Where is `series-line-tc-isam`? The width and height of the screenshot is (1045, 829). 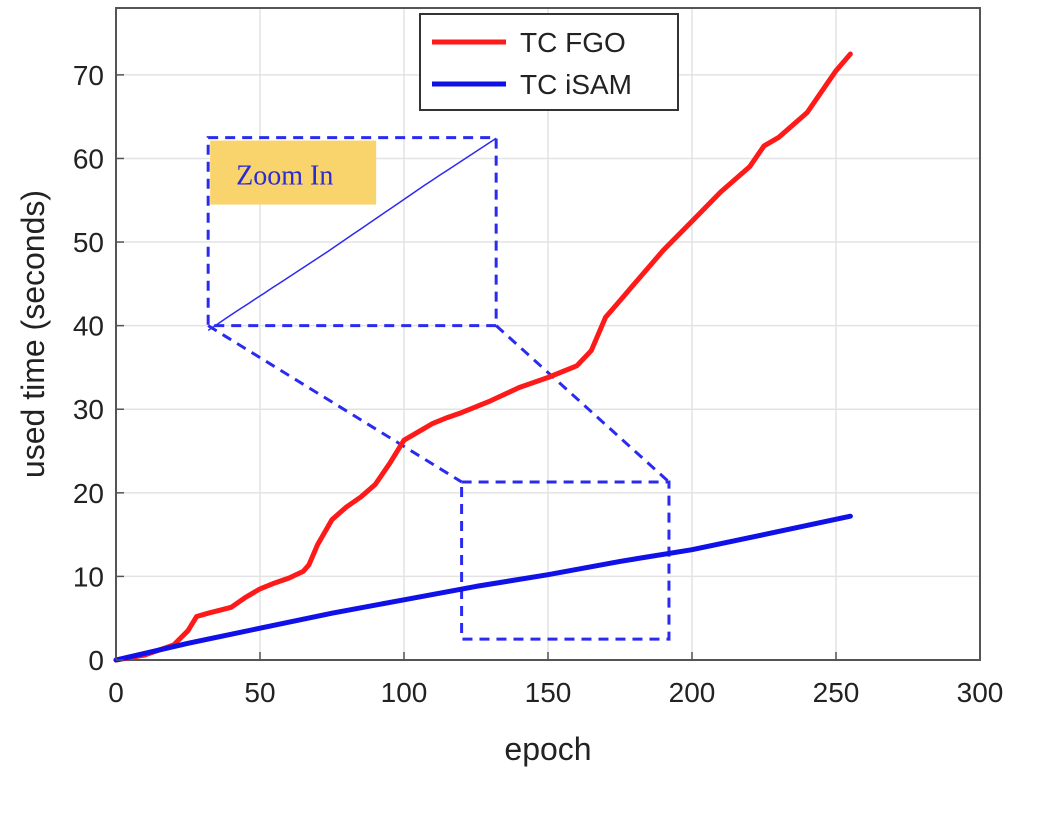
series-line-tc-isam is located at coordinates (483, 588).